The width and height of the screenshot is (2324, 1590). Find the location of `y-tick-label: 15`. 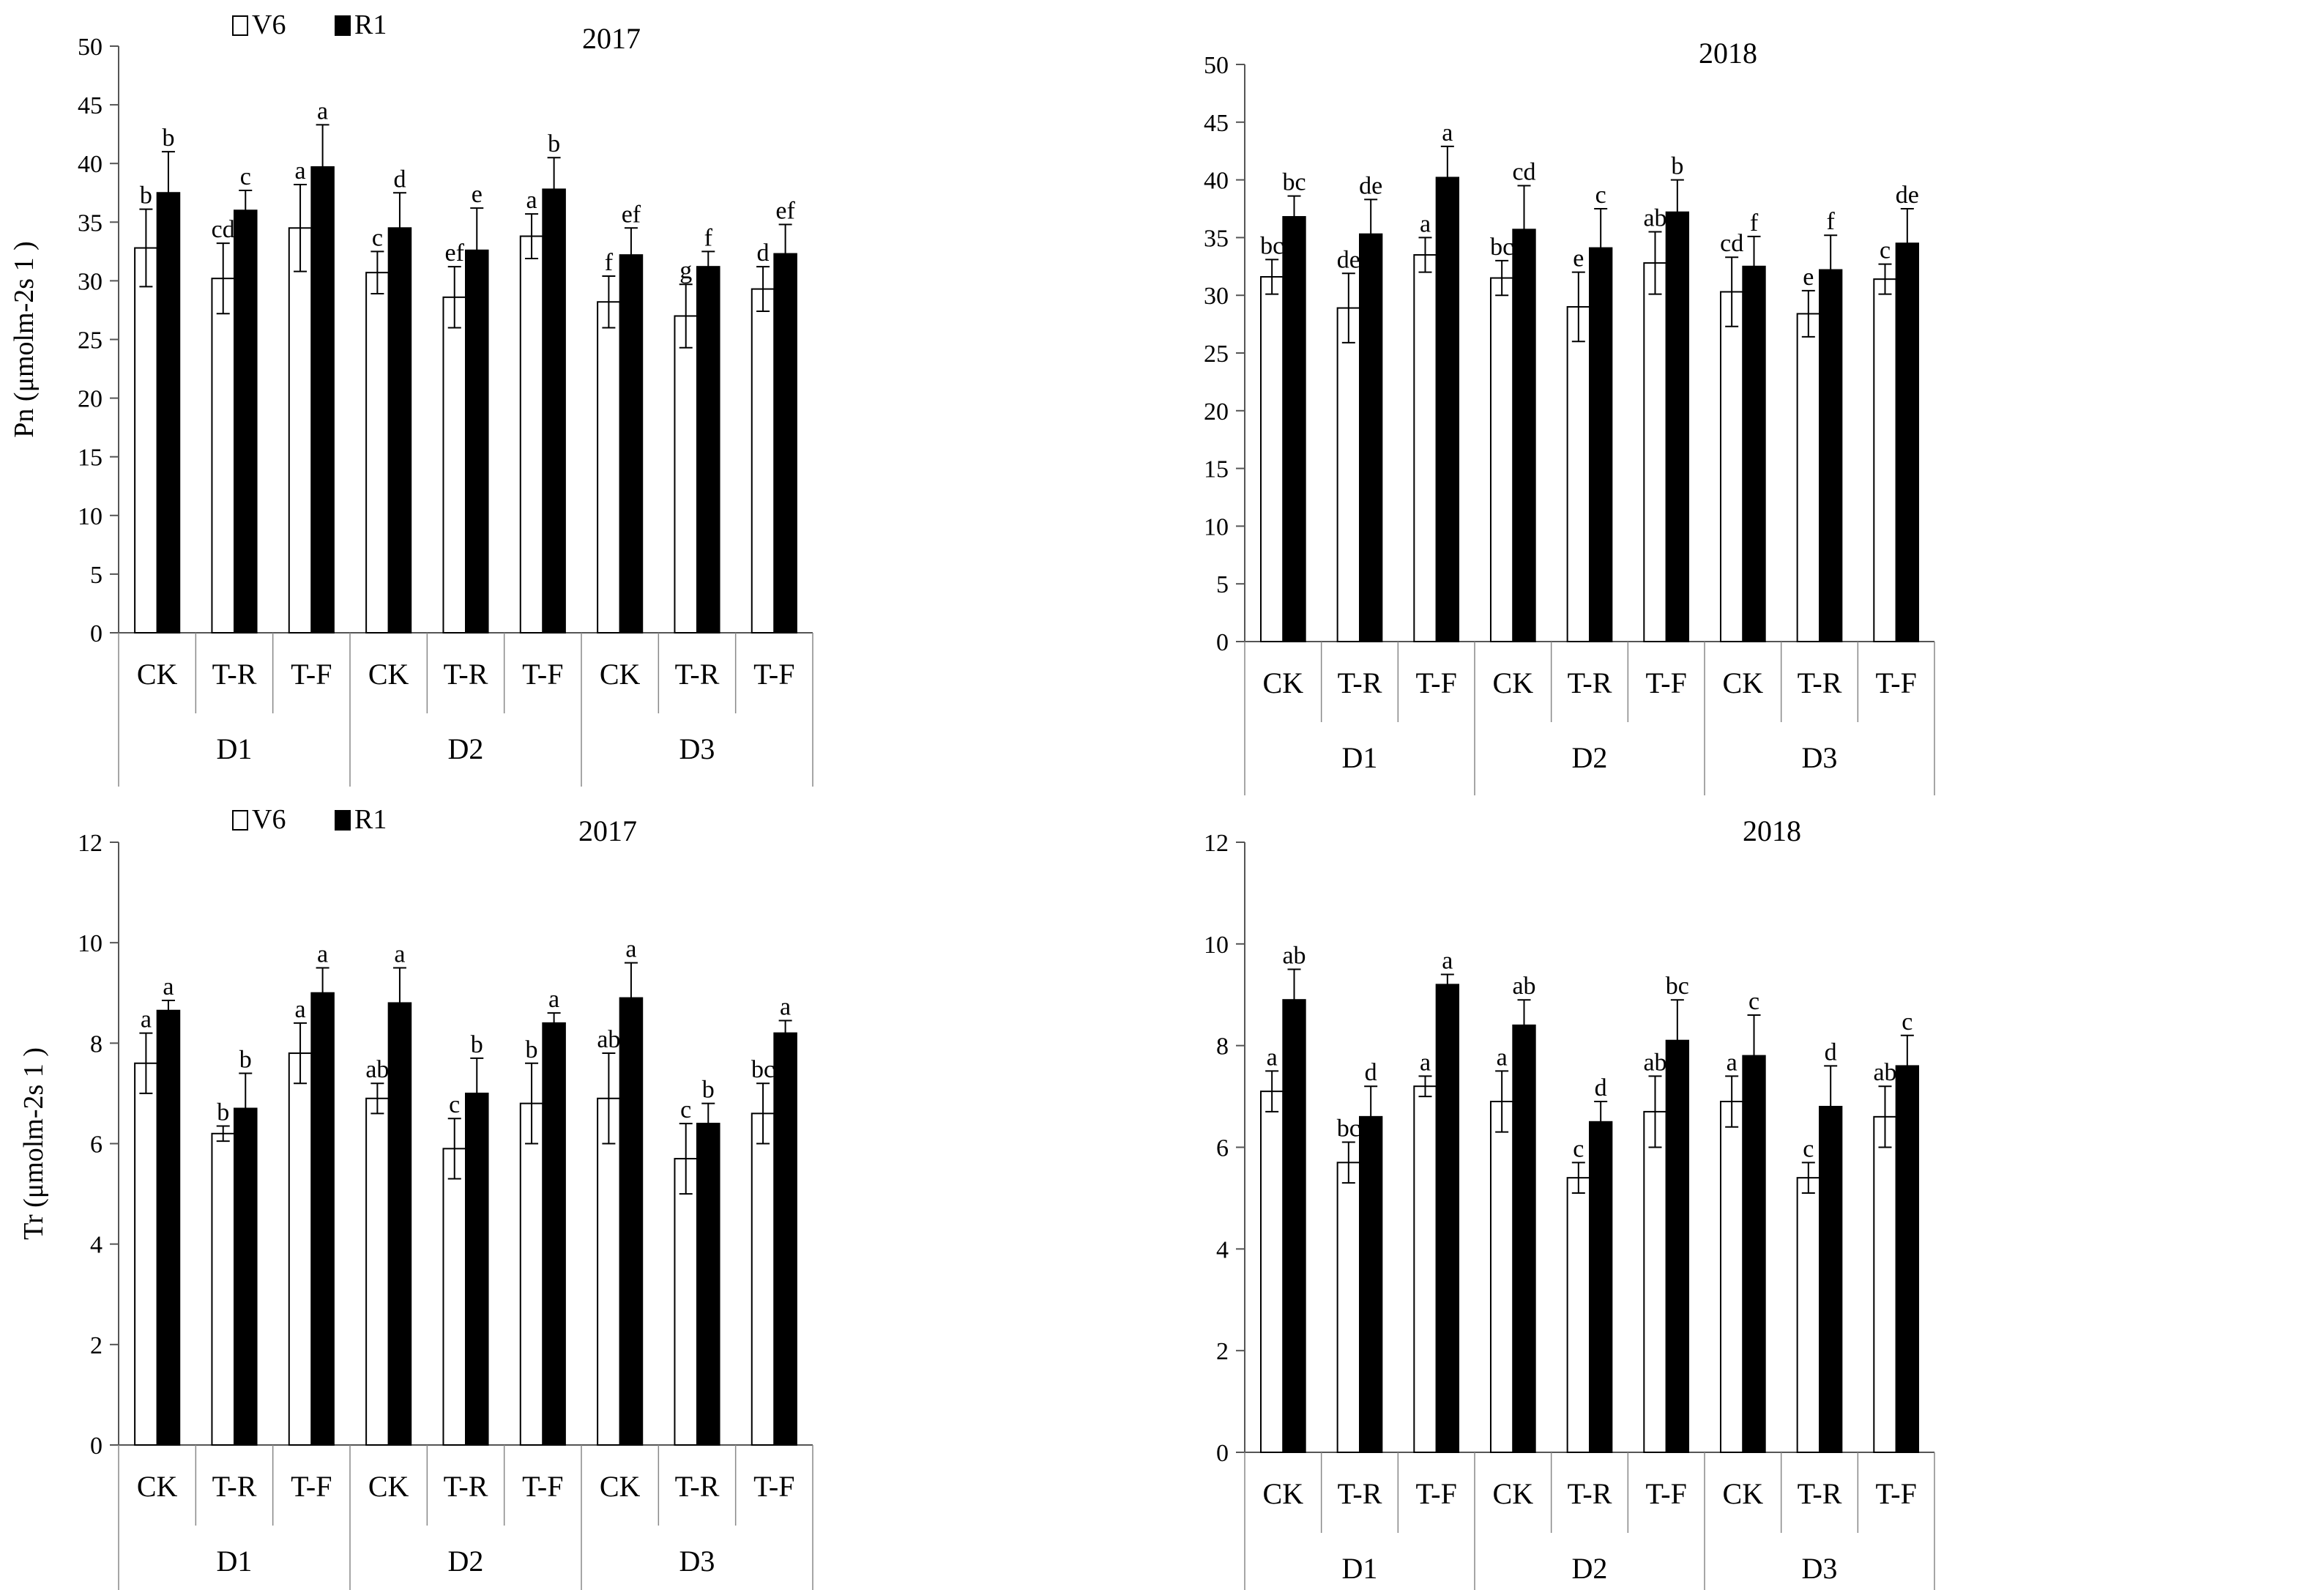

y-tick-label: 15 is located at coordinates (1216, 469).